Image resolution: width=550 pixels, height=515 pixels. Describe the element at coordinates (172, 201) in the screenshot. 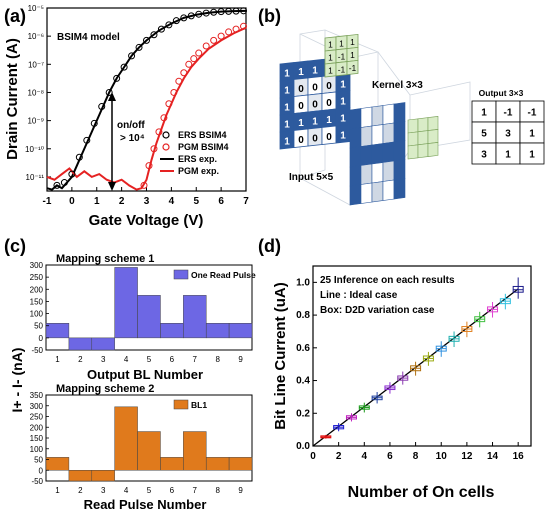

I see `x-tick-label: 4` at that location.